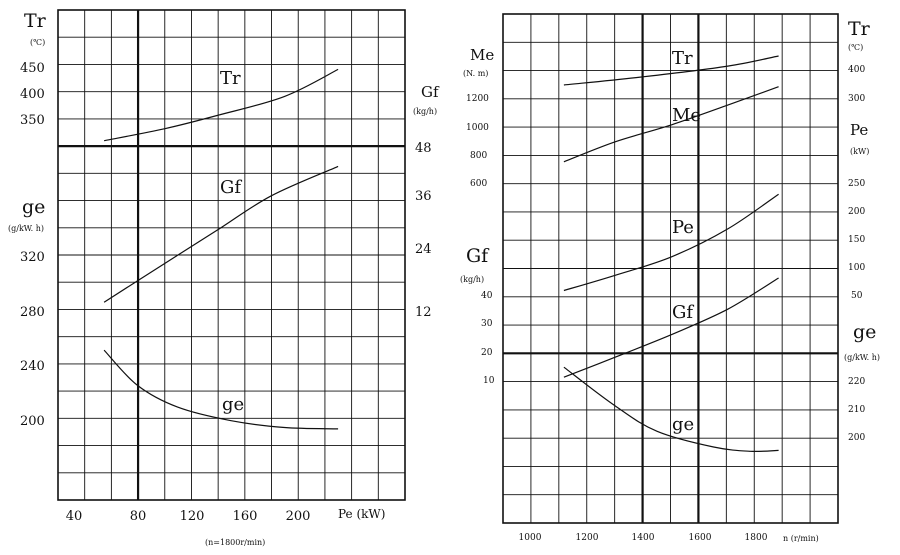 Image resolution: width=900 pixels, height=555 pixels. I want to click on right-series-label-pe: Pe, so click(683, 227).